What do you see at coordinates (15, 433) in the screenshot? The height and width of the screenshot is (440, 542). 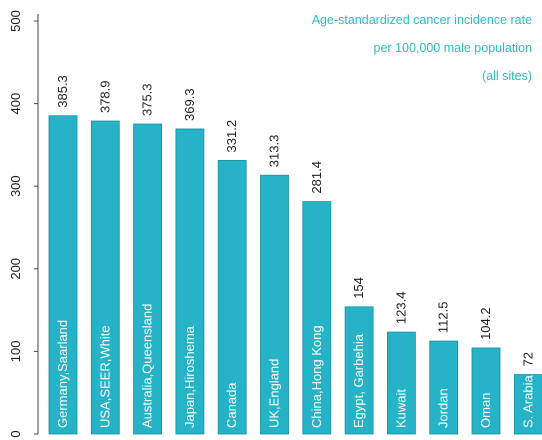 I see `y-tick-label: 0` at bounding box center [15, 433].